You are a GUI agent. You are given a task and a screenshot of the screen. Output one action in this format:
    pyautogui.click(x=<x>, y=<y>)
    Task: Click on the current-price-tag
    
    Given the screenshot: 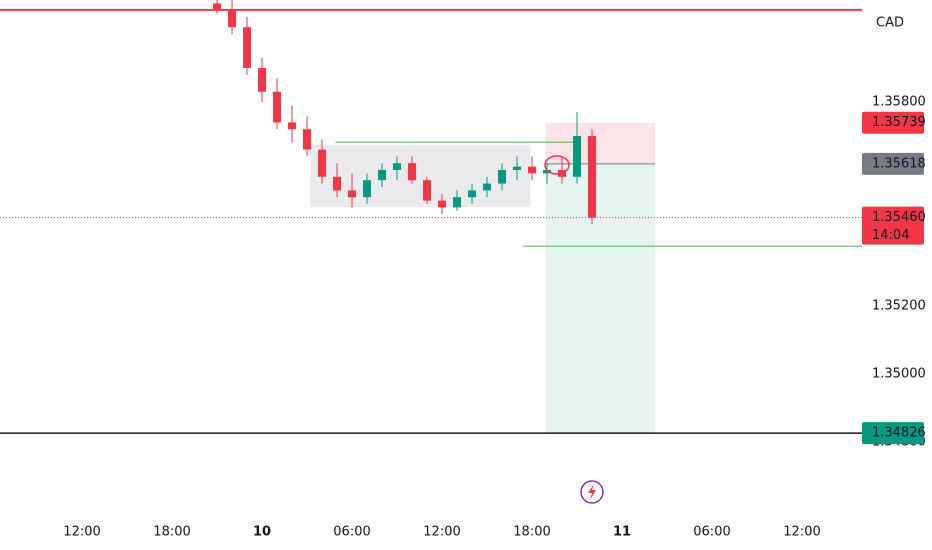 What is the action you would take?
    pyautogui.click(x=893, y=225)
    